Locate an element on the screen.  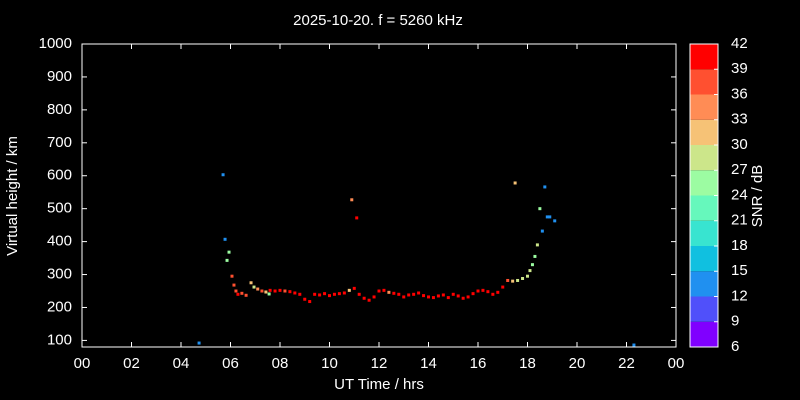
colorbar-tick-label: 42 is located at coordinates (739, 43).